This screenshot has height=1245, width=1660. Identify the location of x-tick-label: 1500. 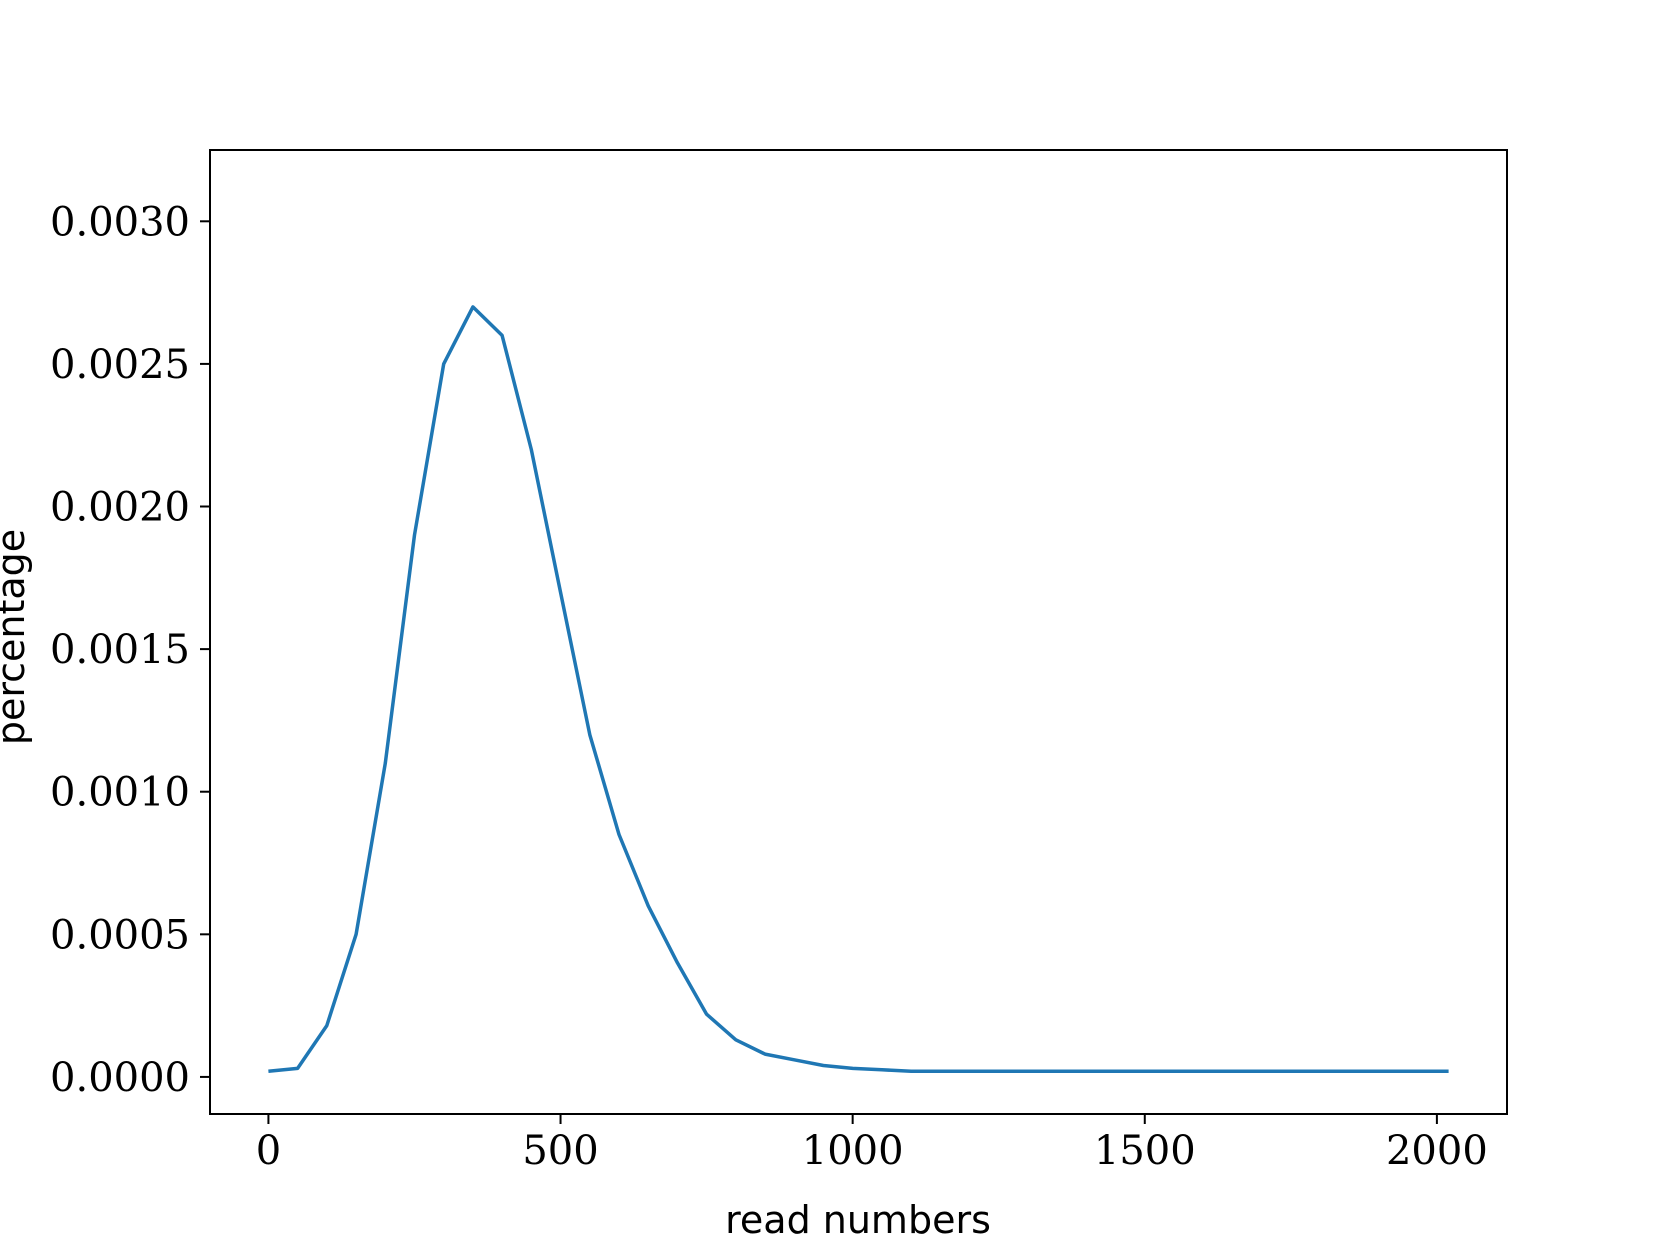
(1145, 1151).